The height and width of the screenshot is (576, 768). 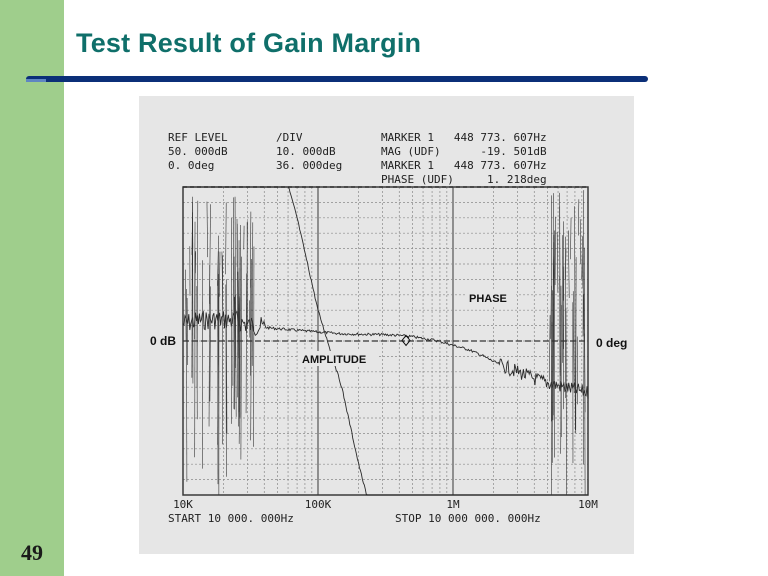 What do you see at coordinates (309, 165) in the screenshot?
I see `div-phase: 36. 000deg` at bounding box center [309, 165].